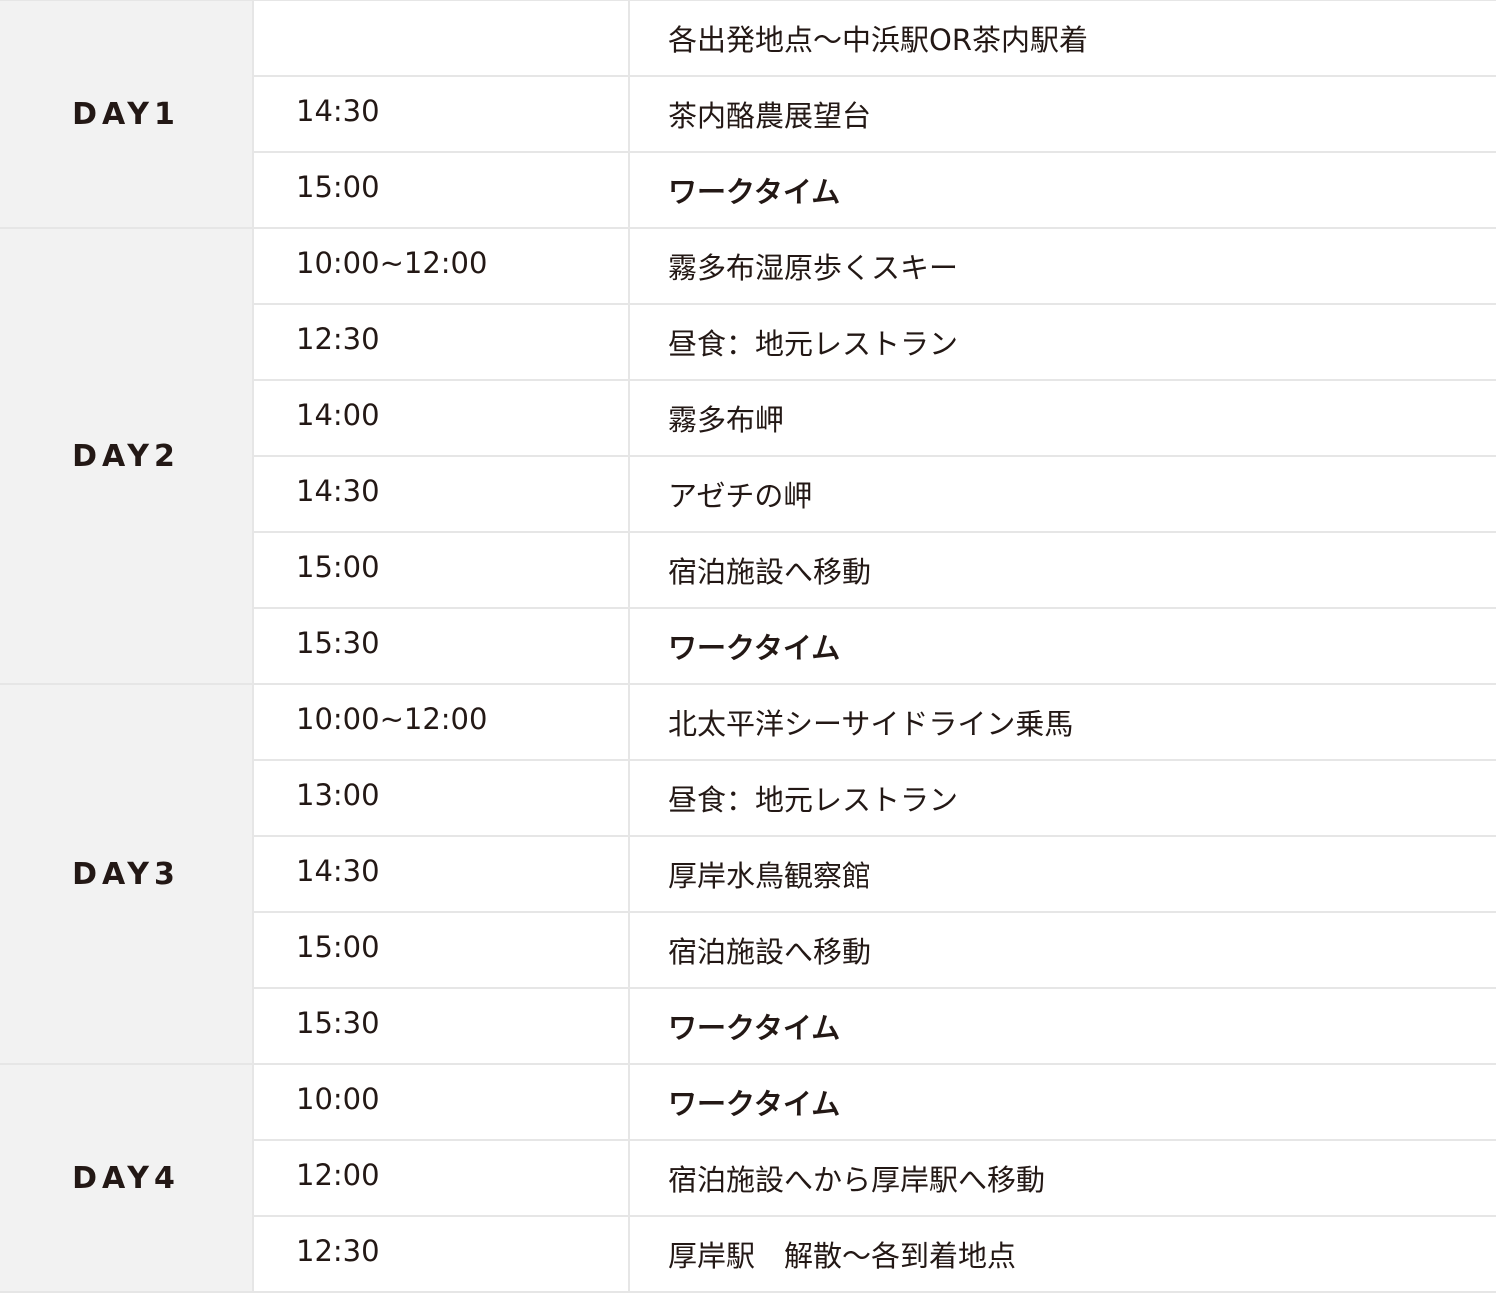 Image resolution: width=1496 pixels, height=1293 pixels. I want to click on schedule-row: 14:30 厚岸水鳥観察館, so click(748, 874).